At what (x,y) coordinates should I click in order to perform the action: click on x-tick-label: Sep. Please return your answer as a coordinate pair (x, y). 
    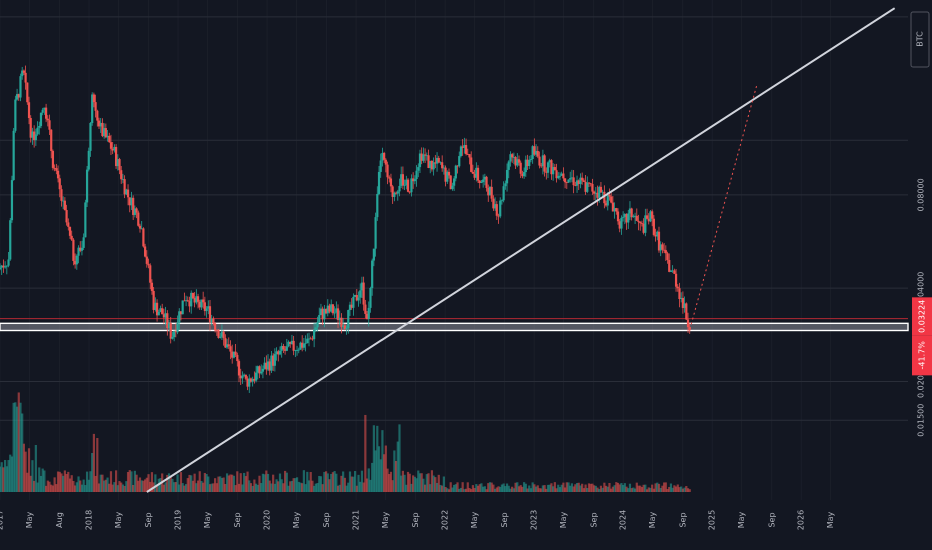
    Looking at the image, I should click on (504, 519).